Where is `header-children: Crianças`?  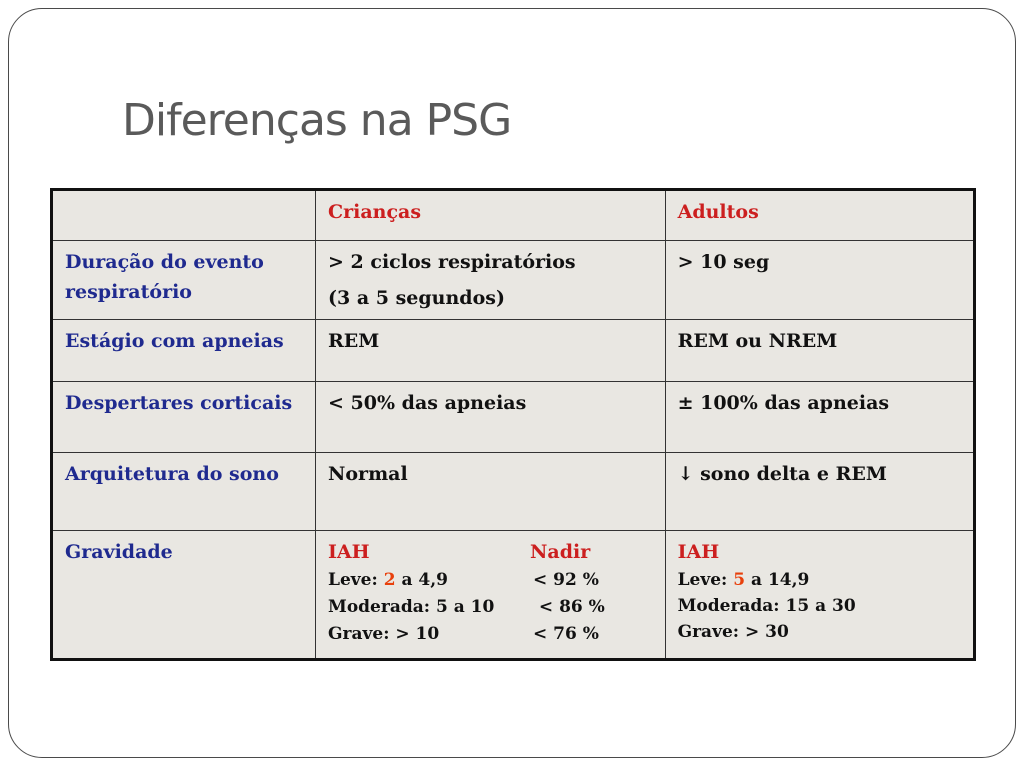 header-children: Crianças is located at coordinates (490, 215).